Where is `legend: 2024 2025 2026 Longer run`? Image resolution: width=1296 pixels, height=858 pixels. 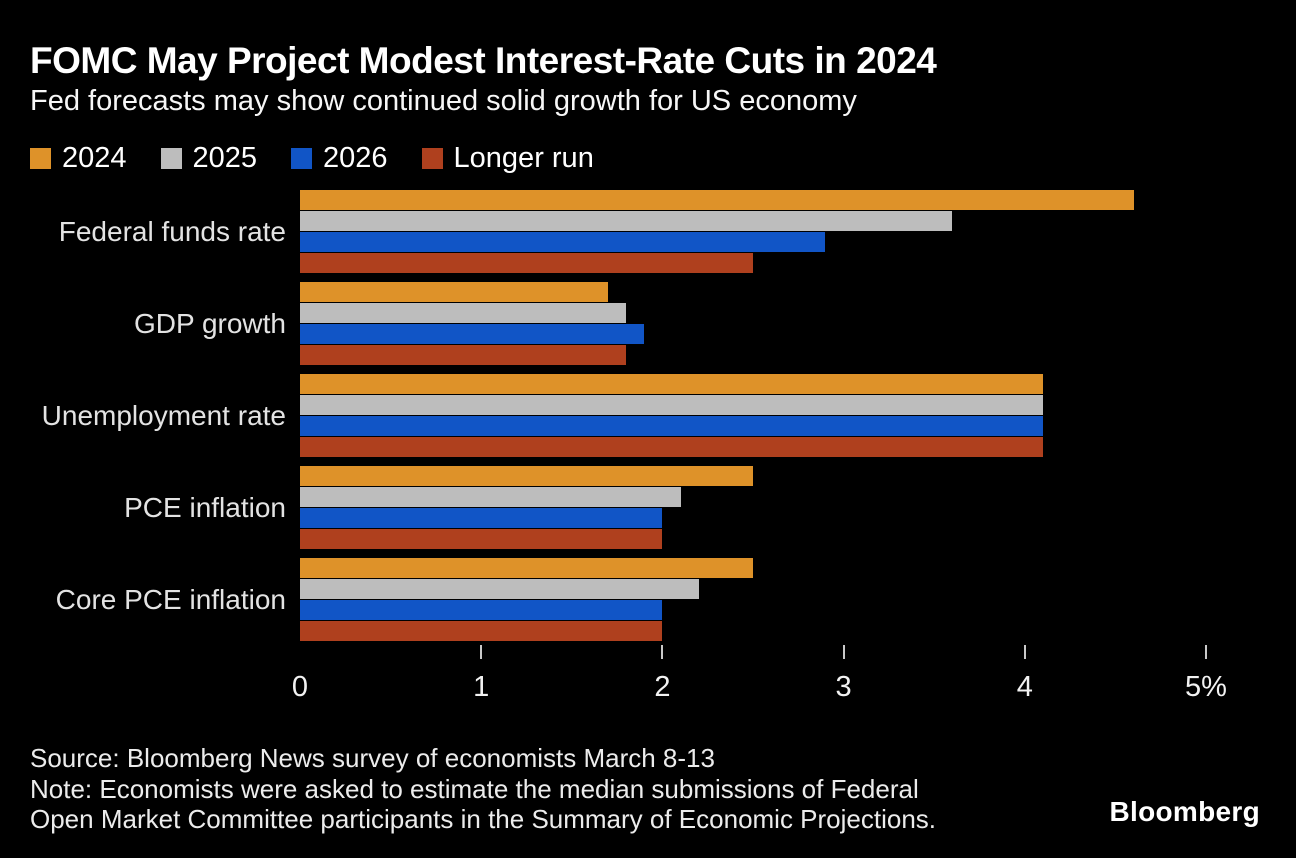
legend: 2024 2025 2026 Longer run is located at coordinates (312, 158).